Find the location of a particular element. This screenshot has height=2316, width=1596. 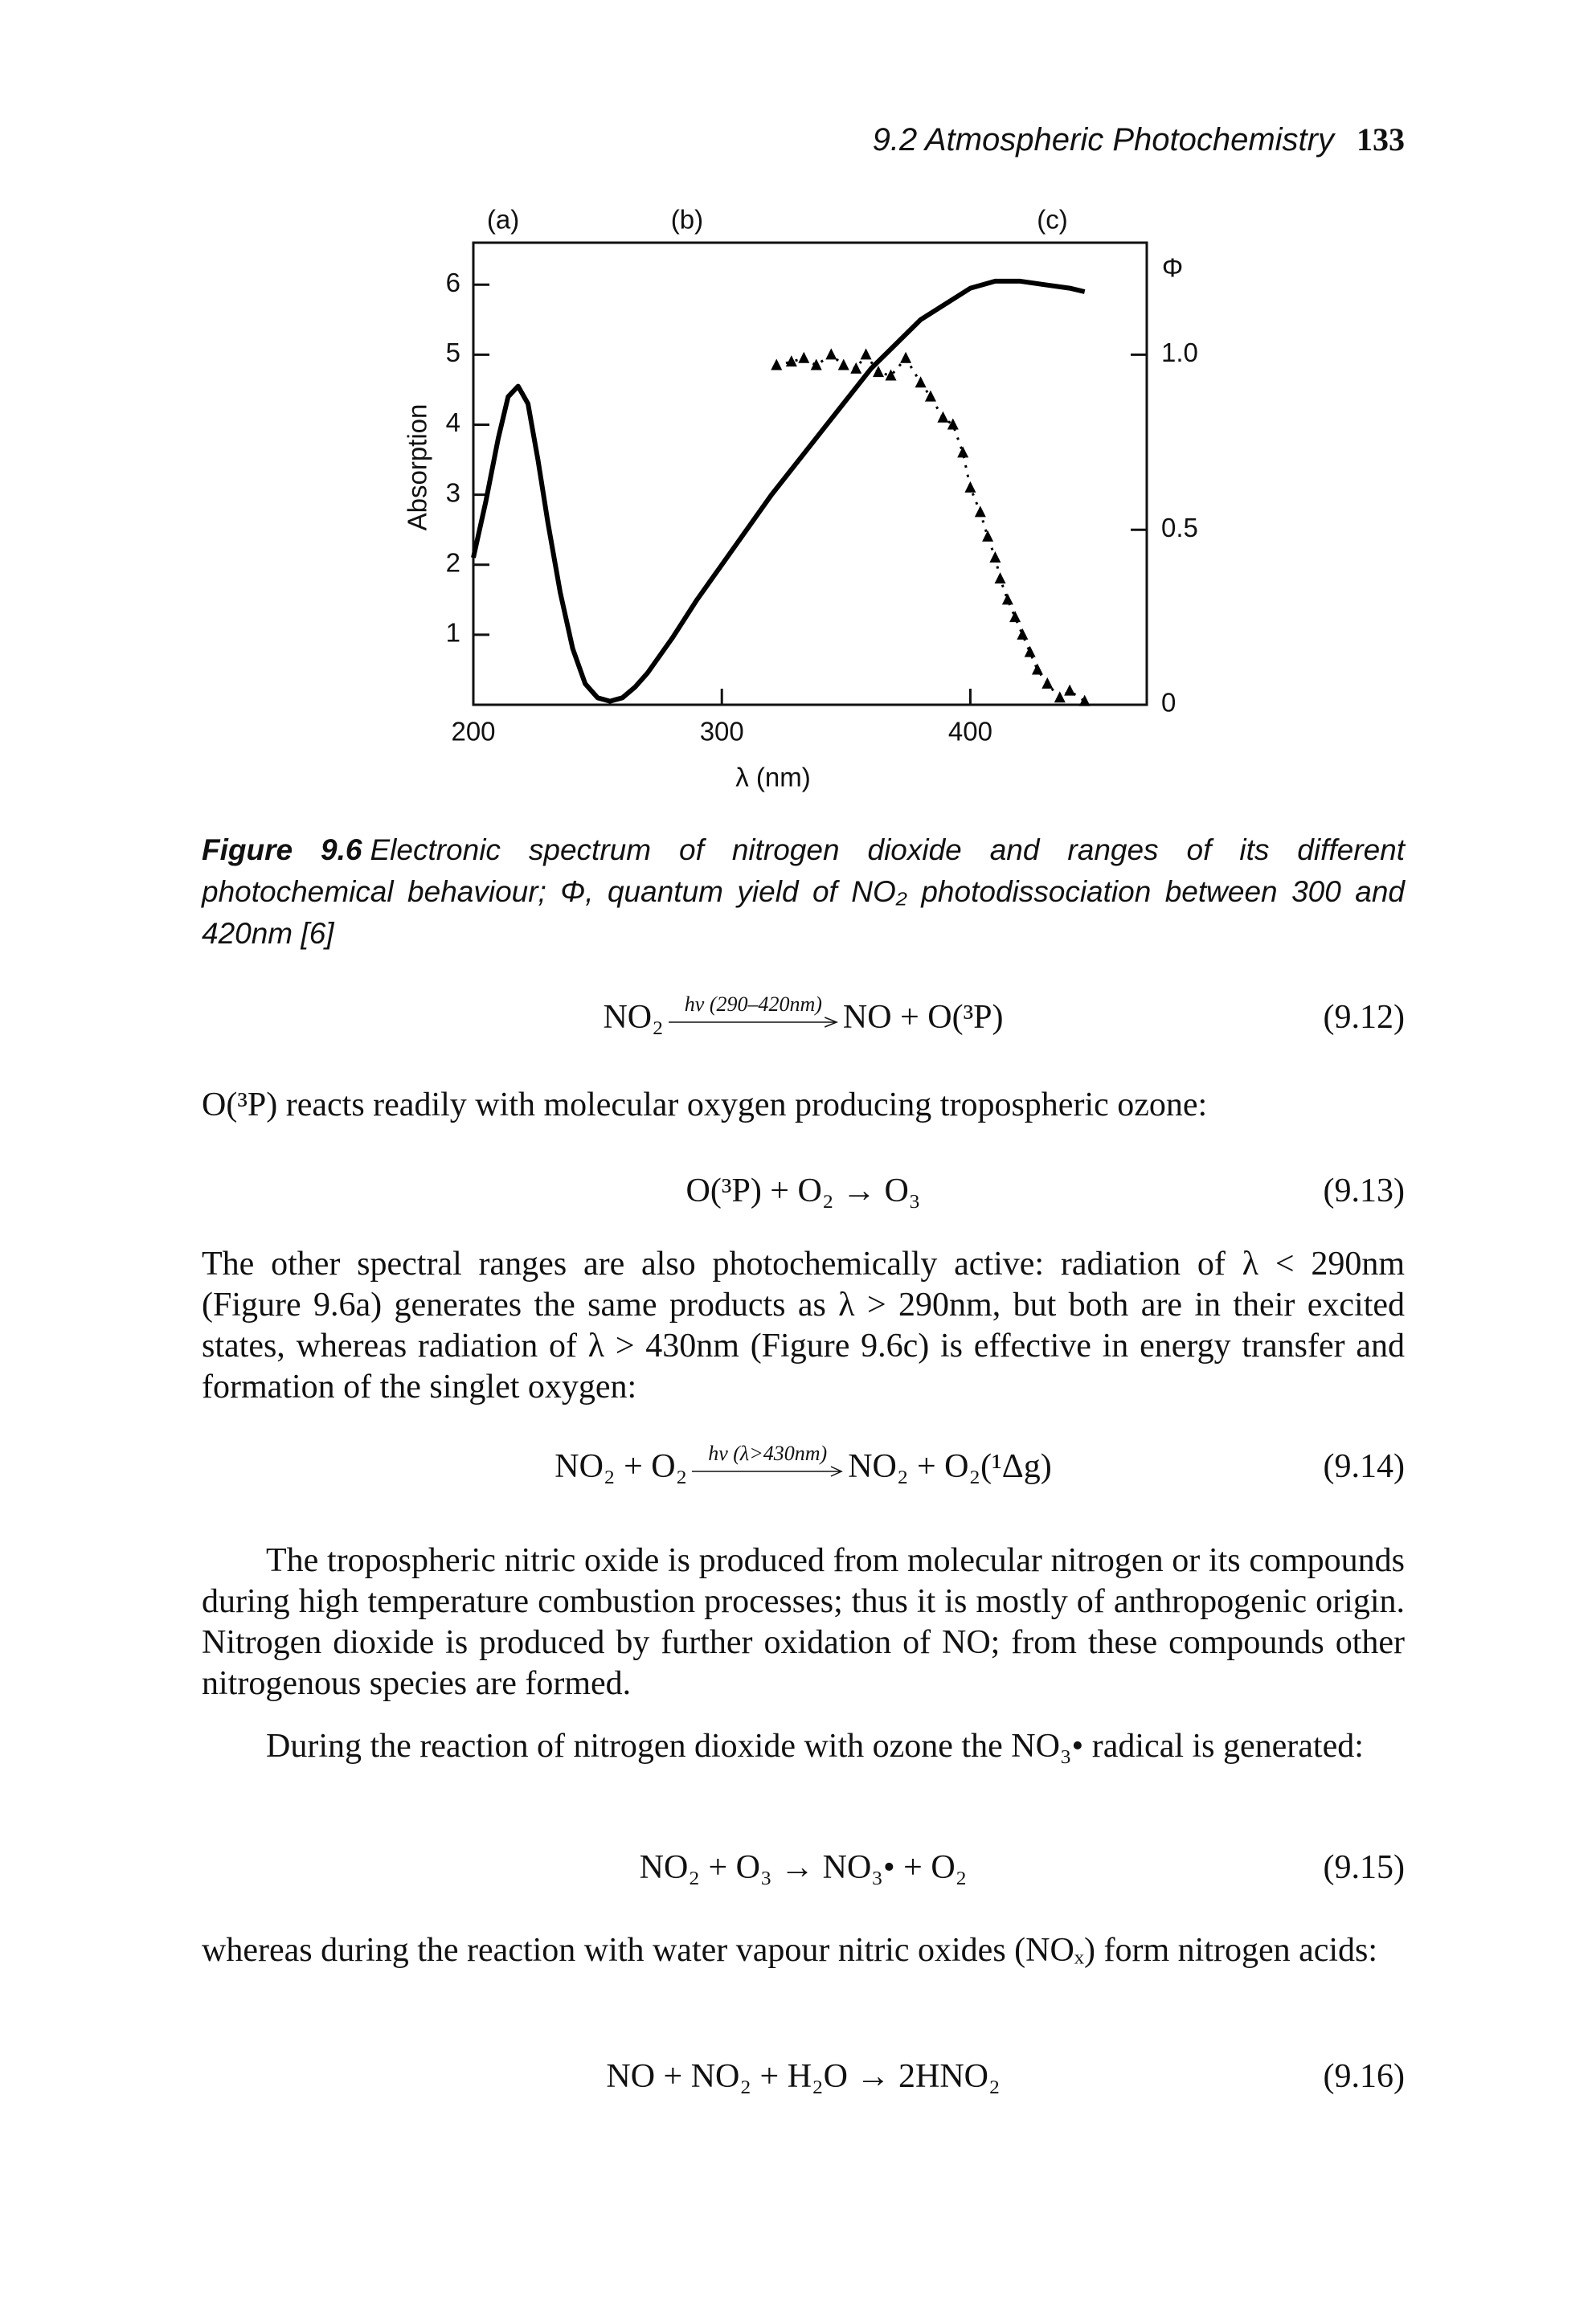

arrow-label: hν (λ>430nm) is located at coordinates (768, 1453).